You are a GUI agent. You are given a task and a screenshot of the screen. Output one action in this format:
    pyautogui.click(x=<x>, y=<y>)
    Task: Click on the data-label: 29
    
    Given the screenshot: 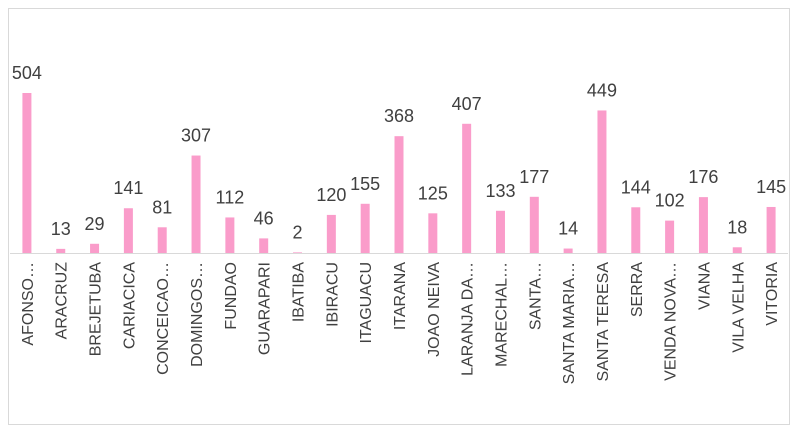 What is the action you would take?
    pyautogui.click(x=95, y=224)
    